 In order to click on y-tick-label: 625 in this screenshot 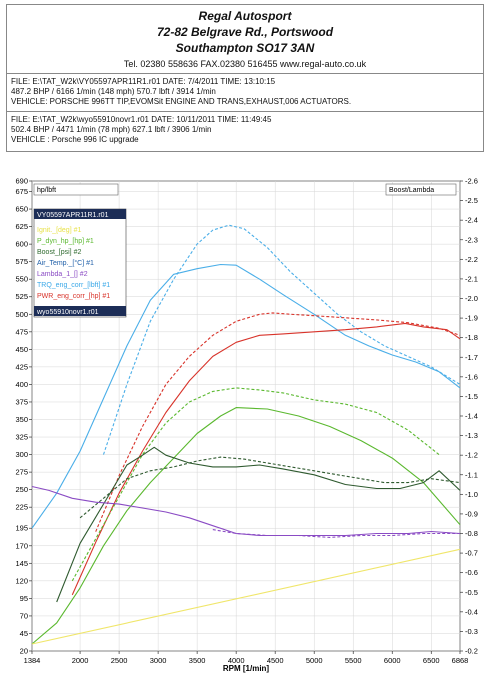, I will do `click(21, 226)`.